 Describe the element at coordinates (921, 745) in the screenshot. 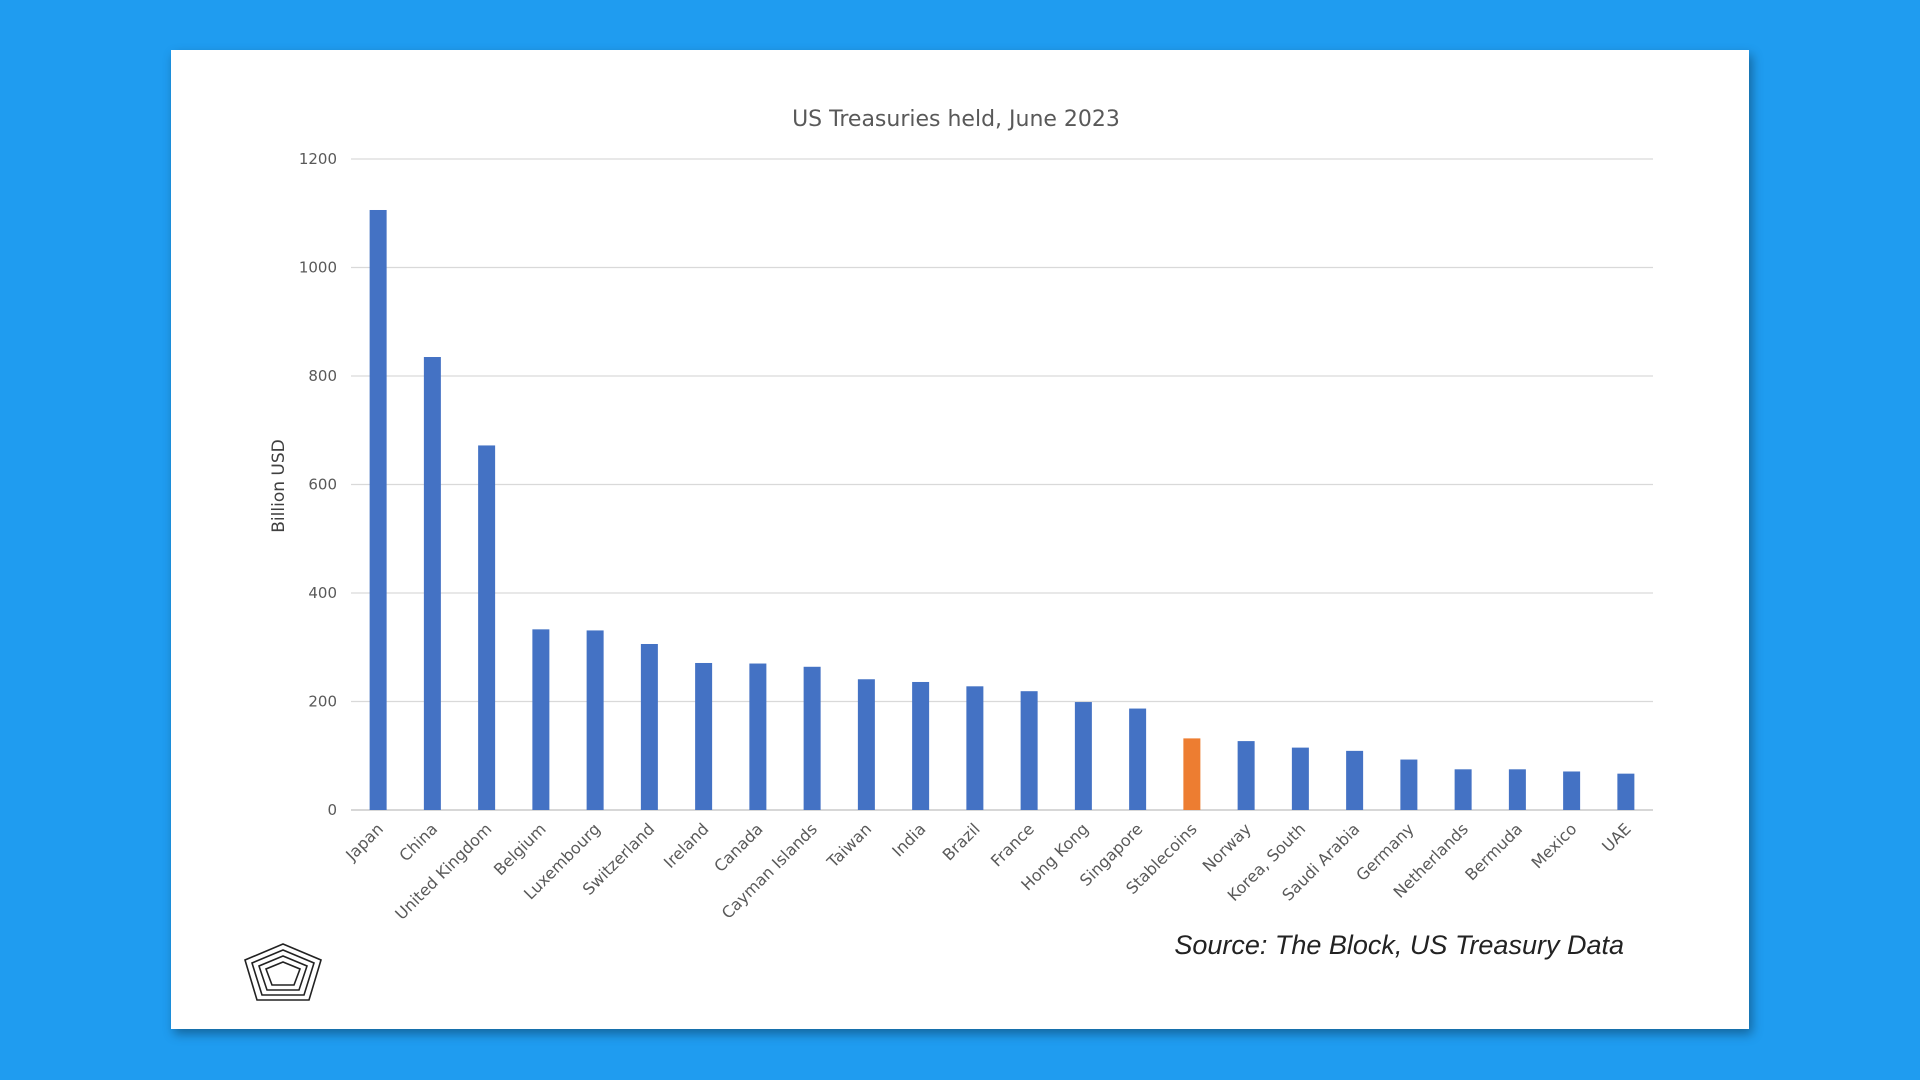

I see `bar-india` at that location.